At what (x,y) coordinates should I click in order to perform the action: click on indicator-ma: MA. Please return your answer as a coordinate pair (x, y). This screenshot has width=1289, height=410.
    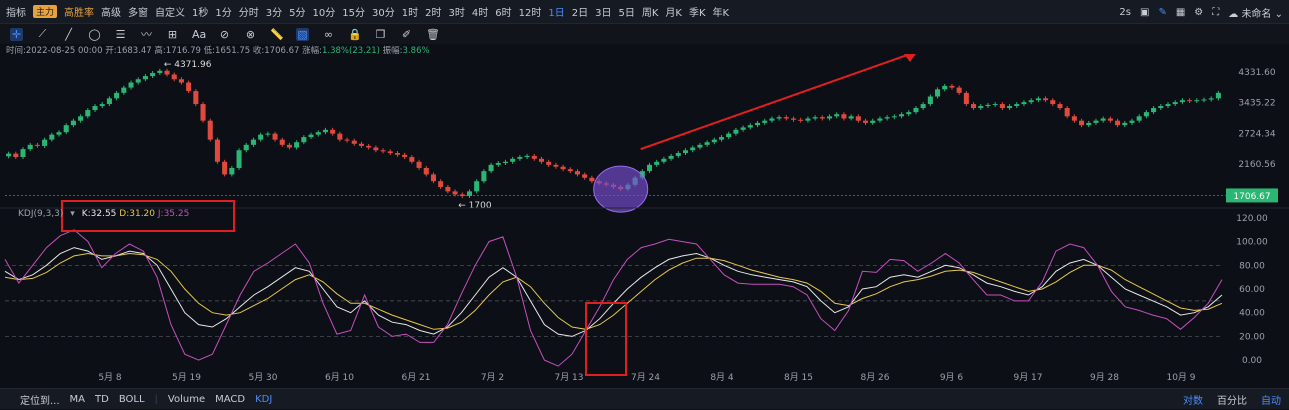
    Looking at the image, I should click on (77, 399).